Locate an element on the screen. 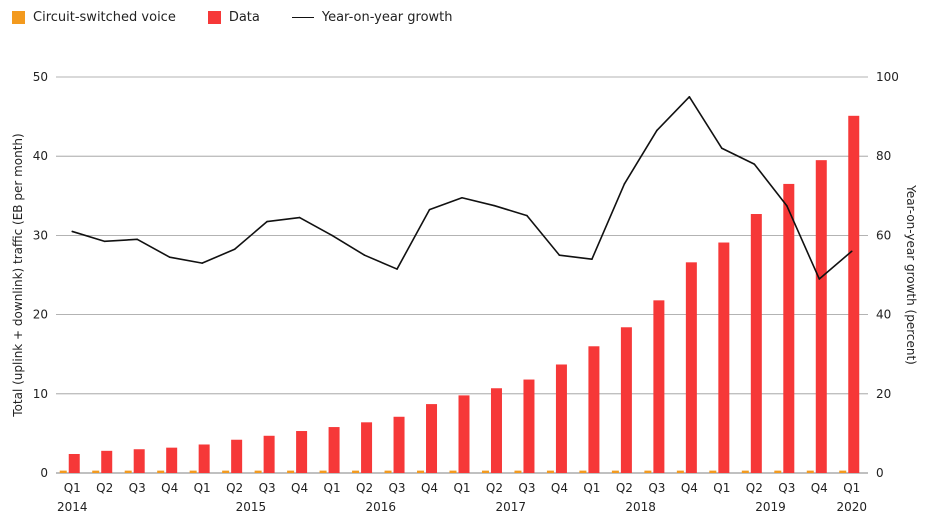 The width and height of the screenshot is (929, 523). legend-item-voice: Circuit-switched voice is located at coordinates (94, 17).